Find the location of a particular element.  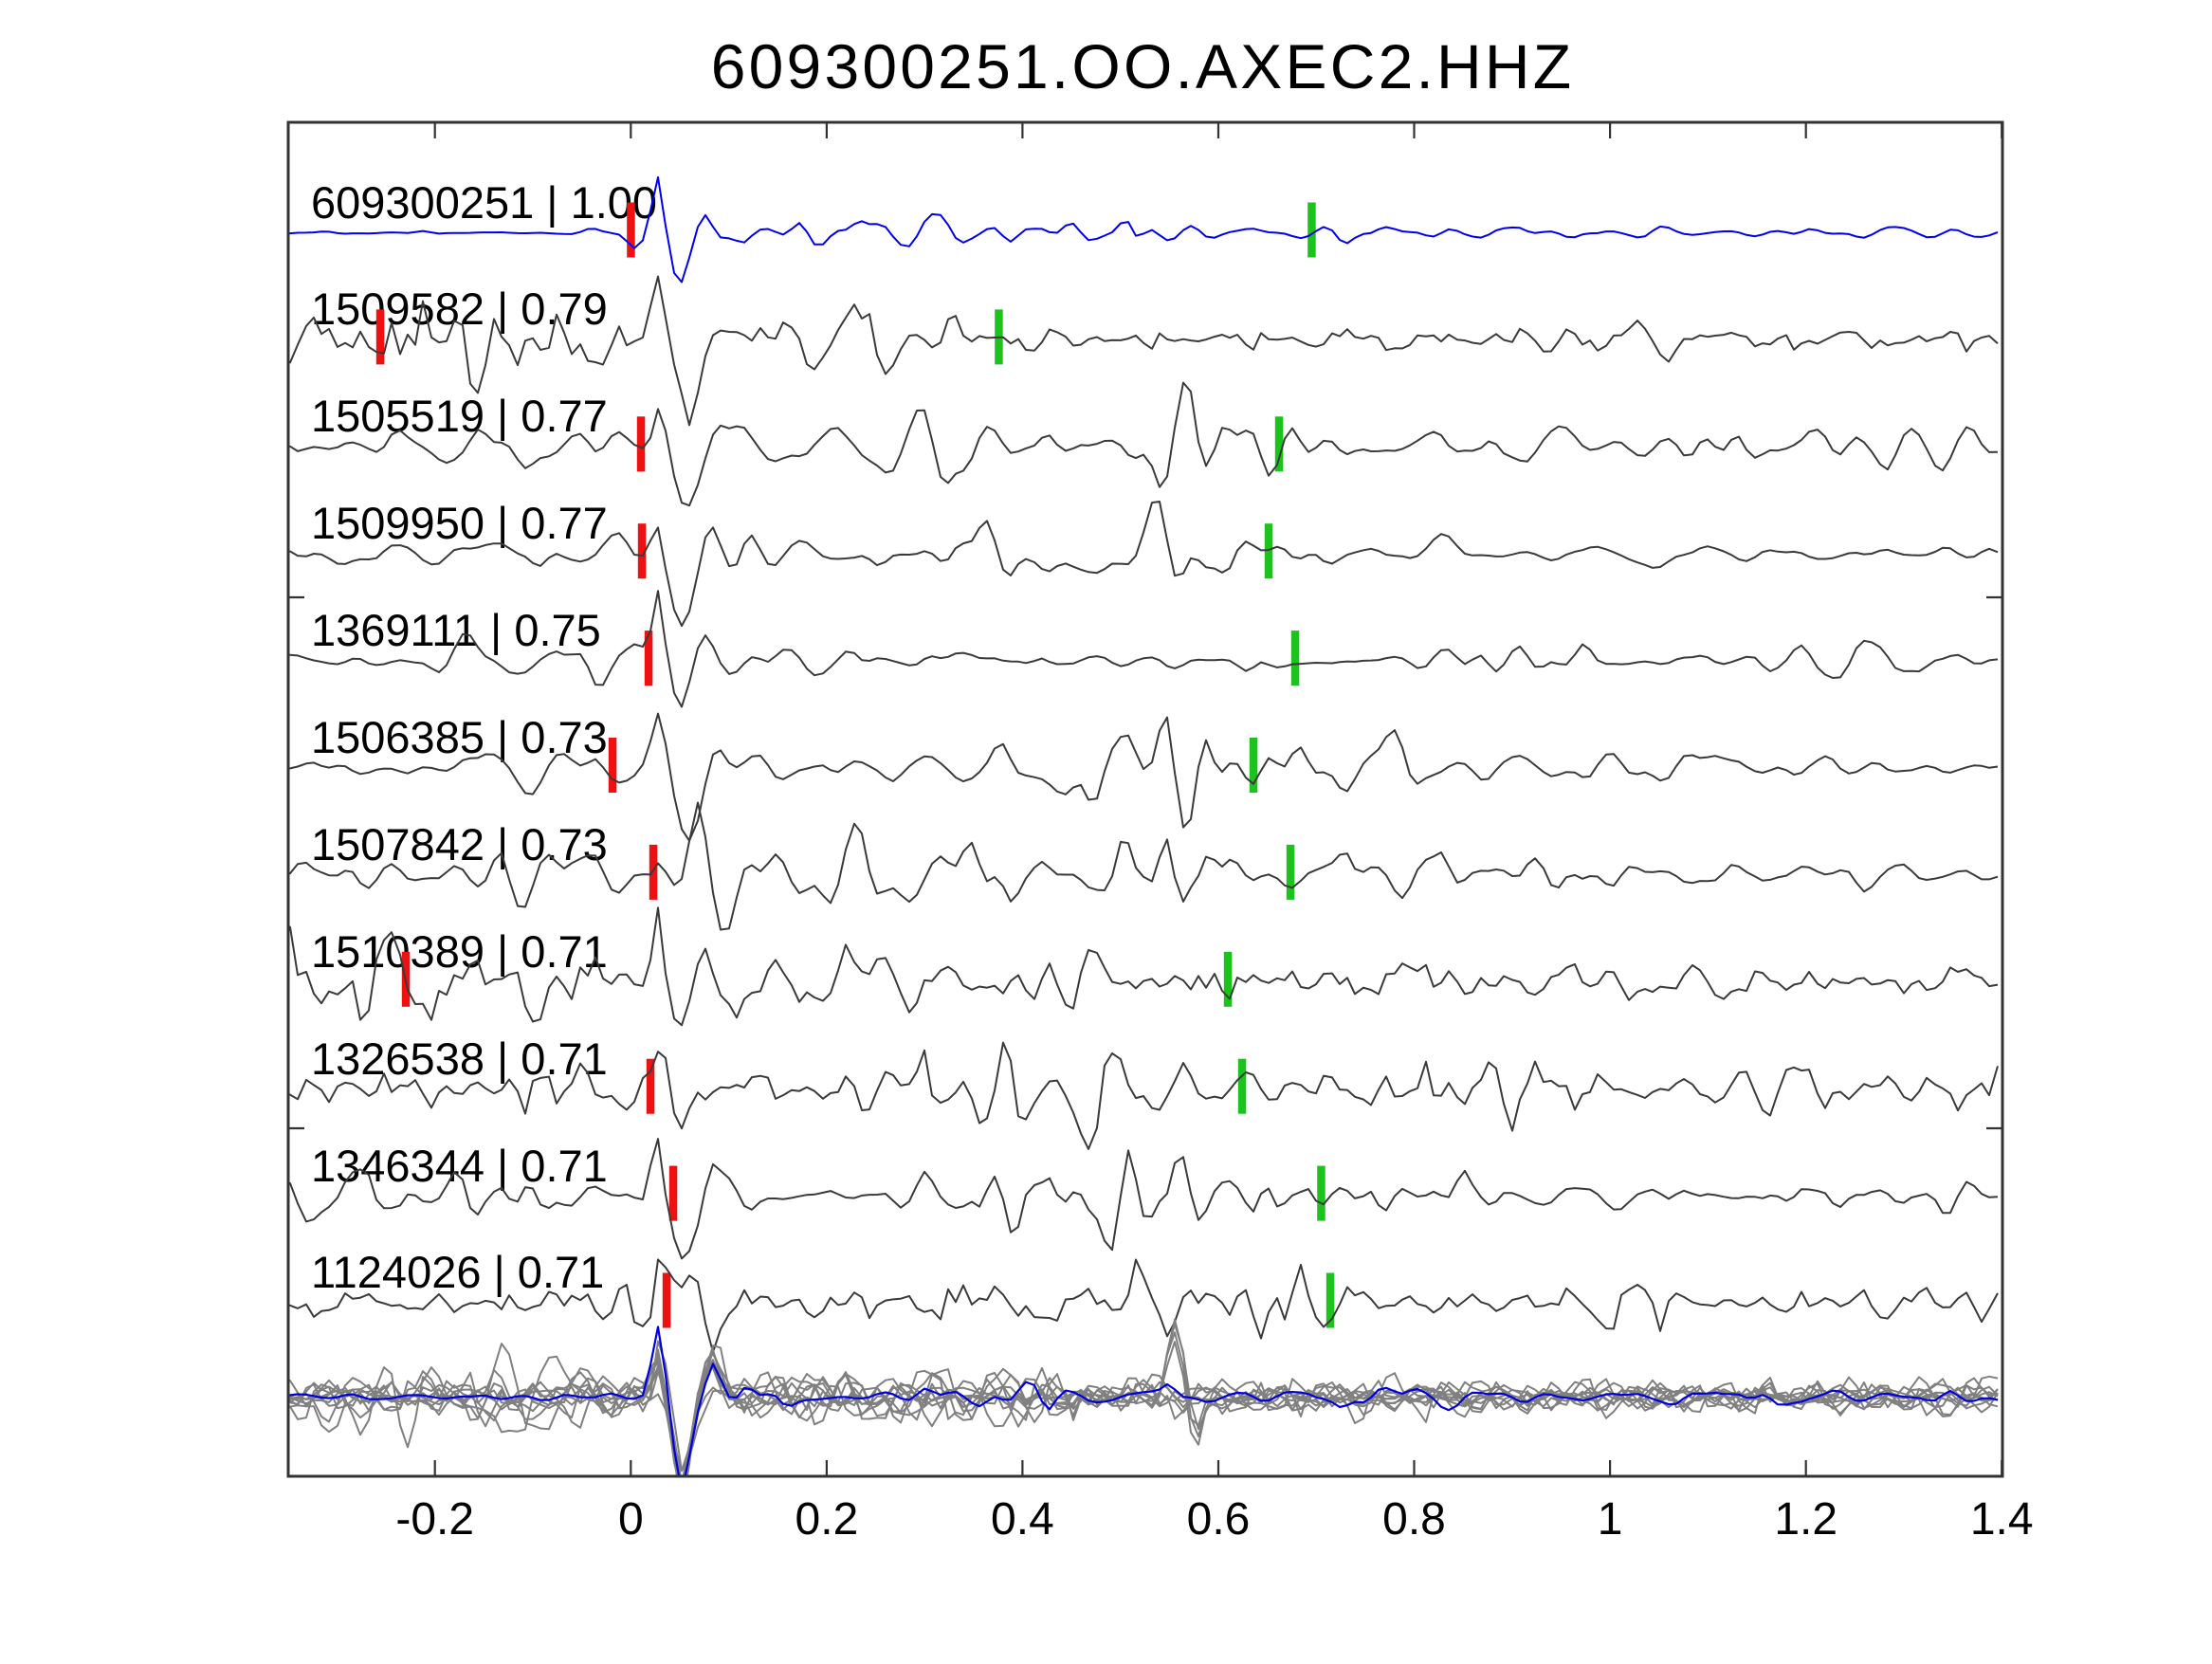

svg-text: -0.2 is located at coordinates (434, 1519).